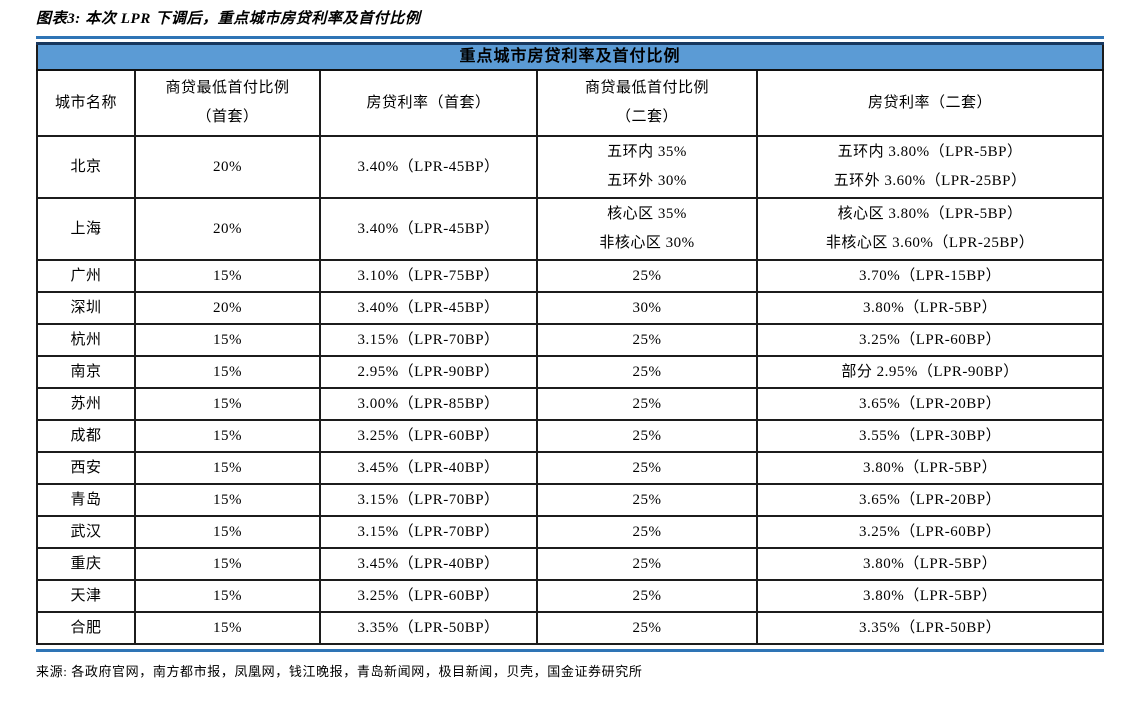 The height and width of the screenshot is (701, 1135). Describe the element at coordinates (428, 103) in the screenshot. I see `header-first-home-rate: 房贷利率（首套）` at that location.